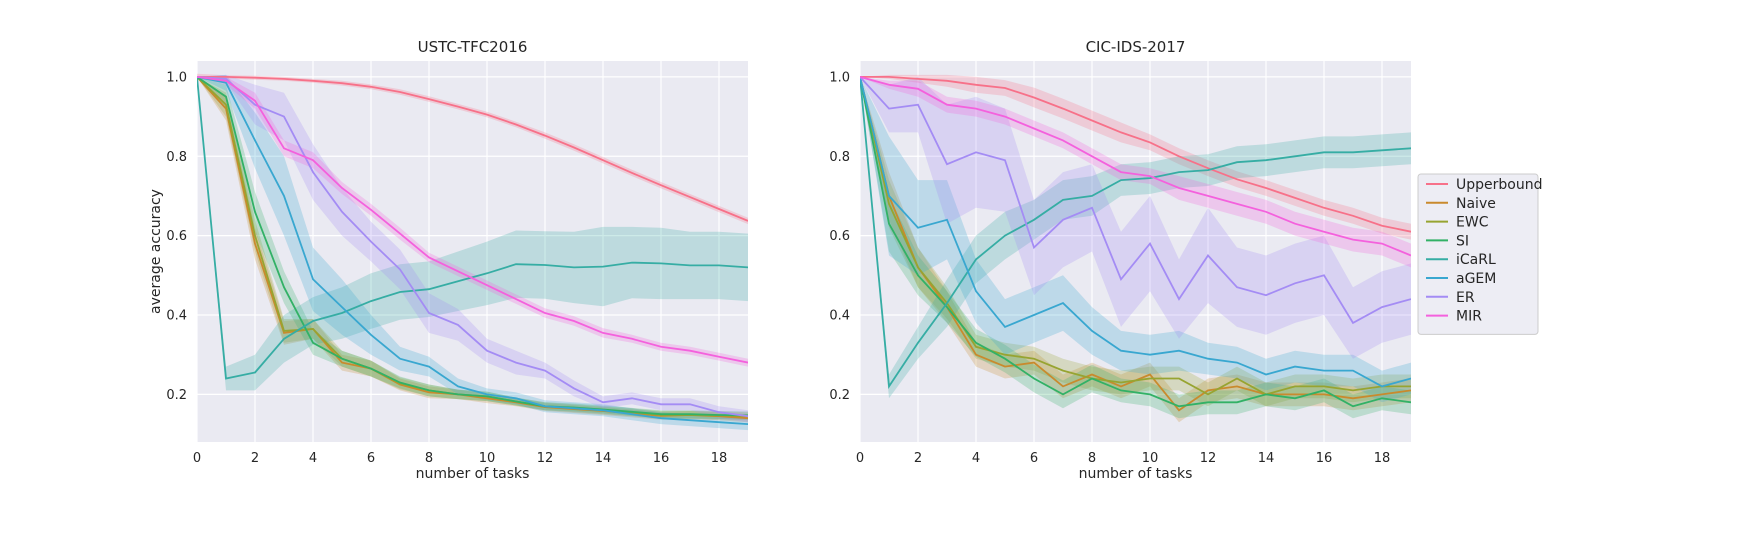 The height and width of the screenshot is (558, 1762). I want to click on legend-box, so click(1478, 254).